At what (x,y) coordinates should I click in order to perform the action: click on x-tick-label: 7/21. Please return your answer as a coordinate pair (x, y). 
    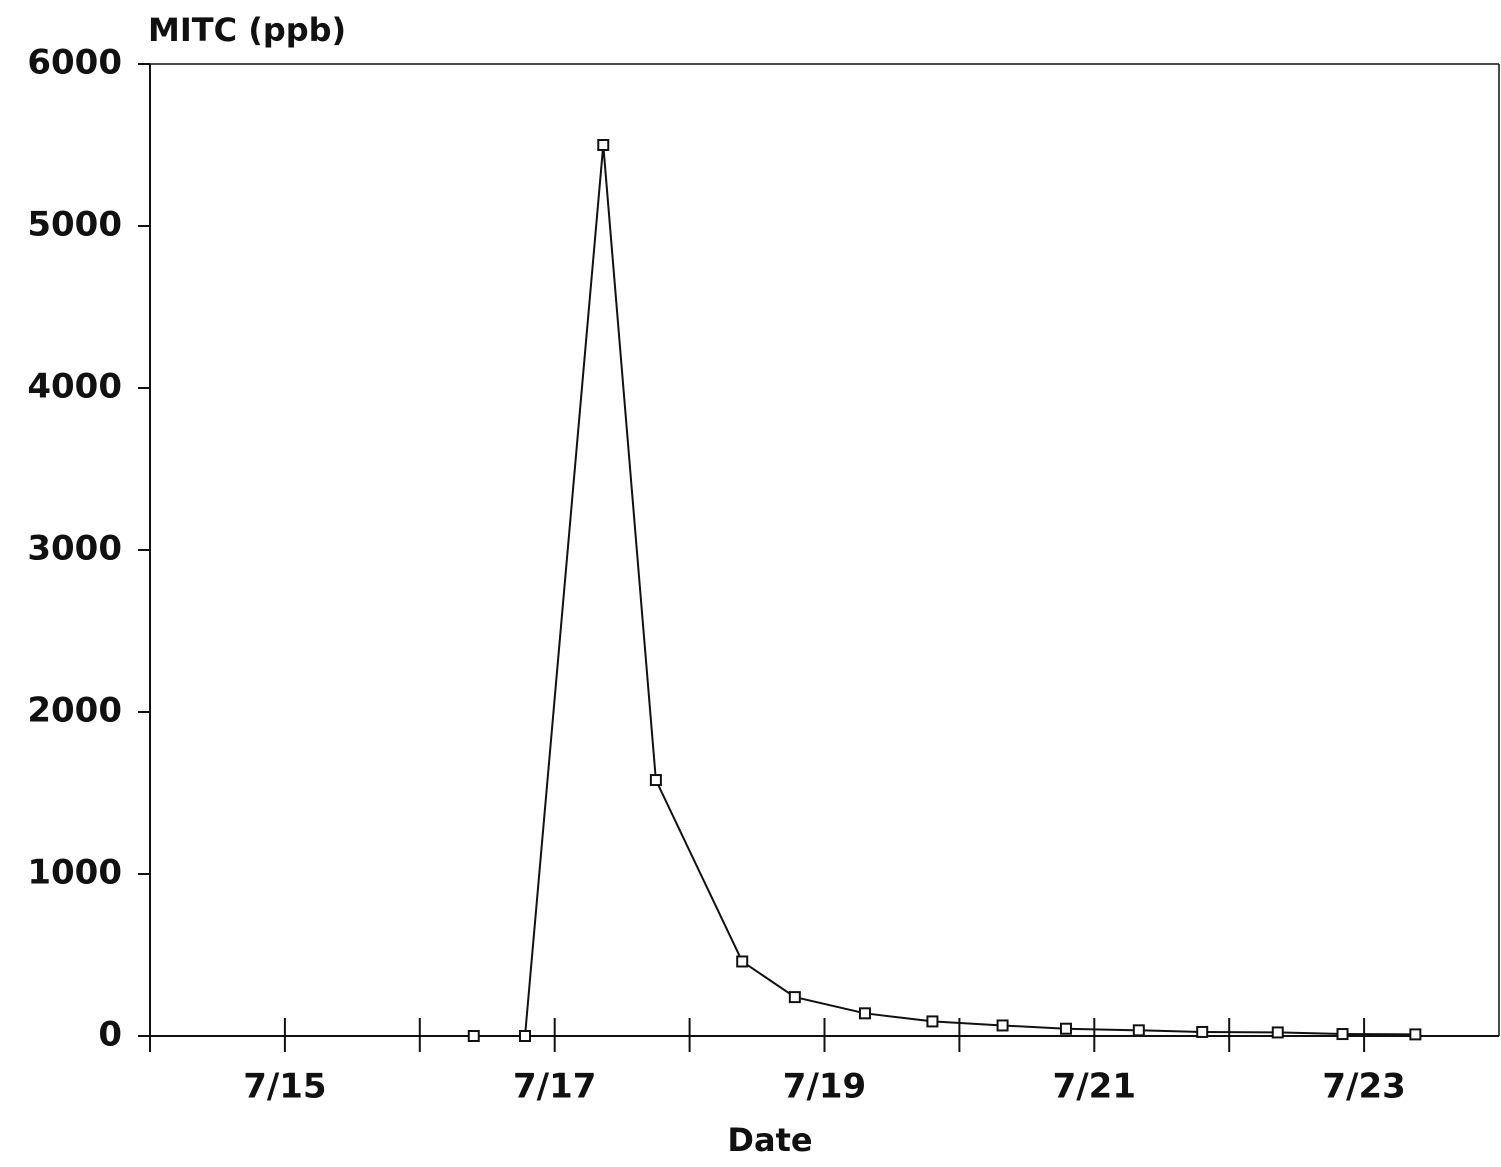
    Looking at the image, I should click on (1094, 1087).